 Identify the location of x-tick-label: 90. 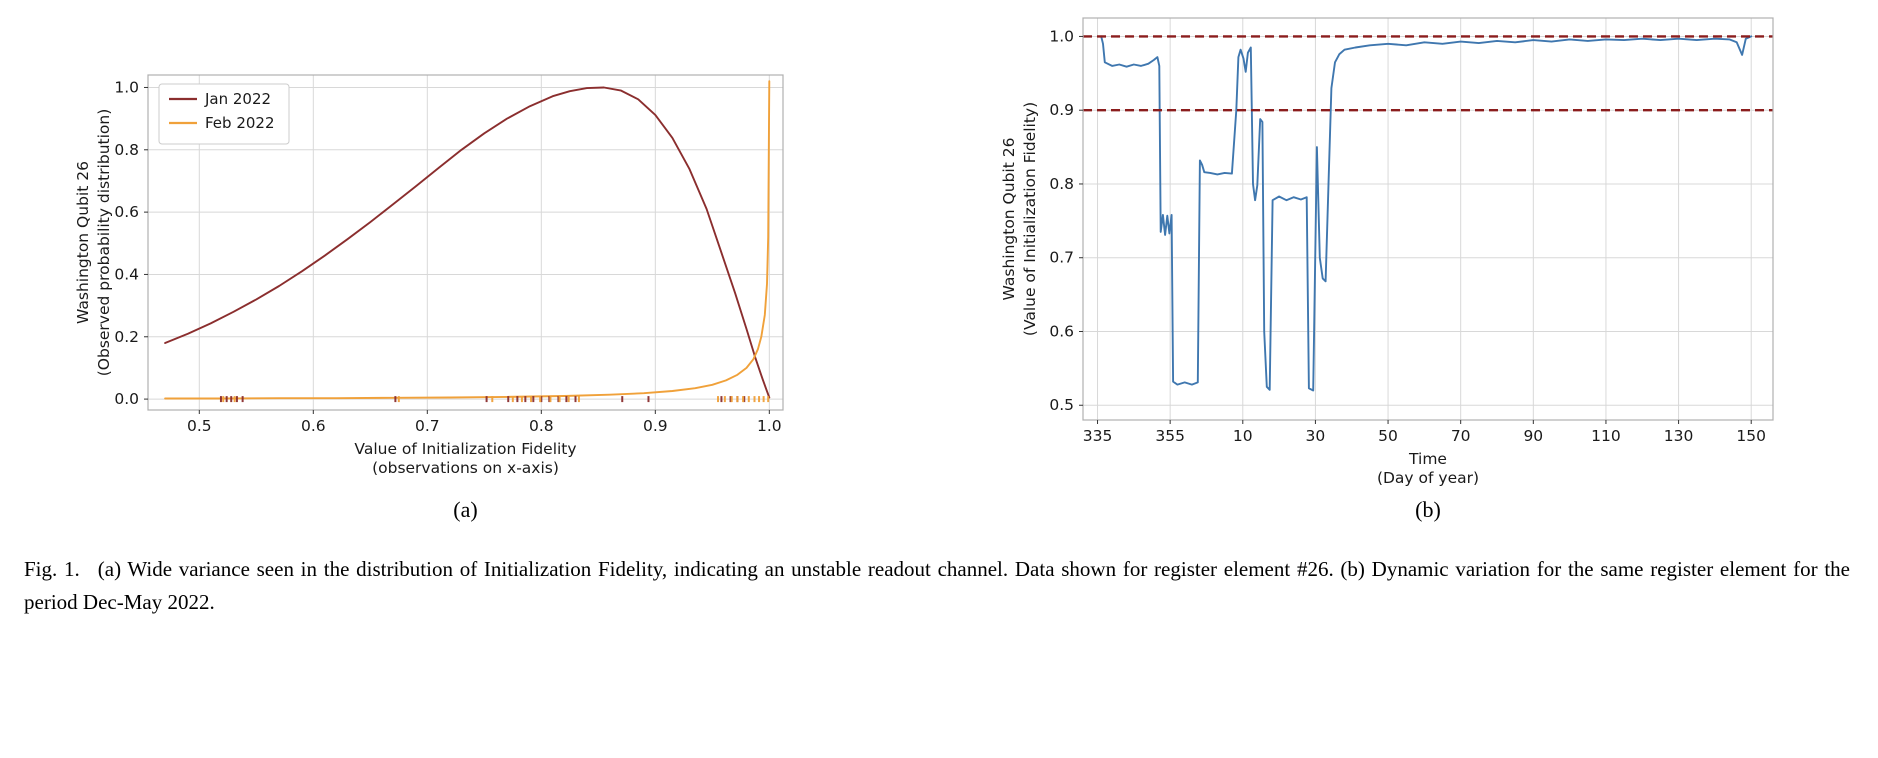
(1533, 436).